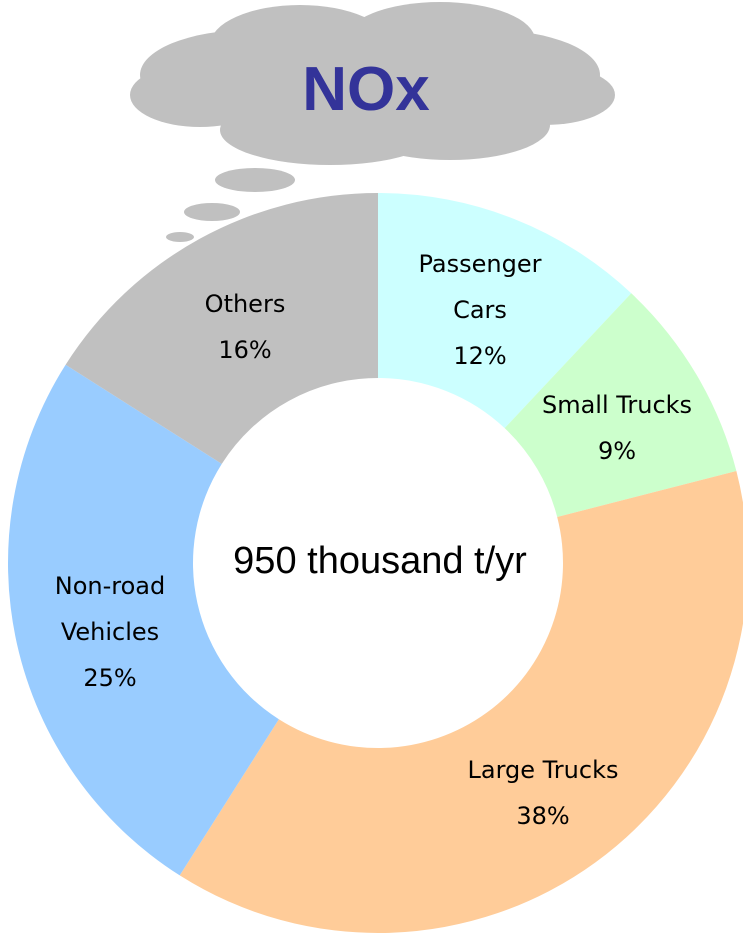  I want to click on value-label: 12%, so click(480, 356).